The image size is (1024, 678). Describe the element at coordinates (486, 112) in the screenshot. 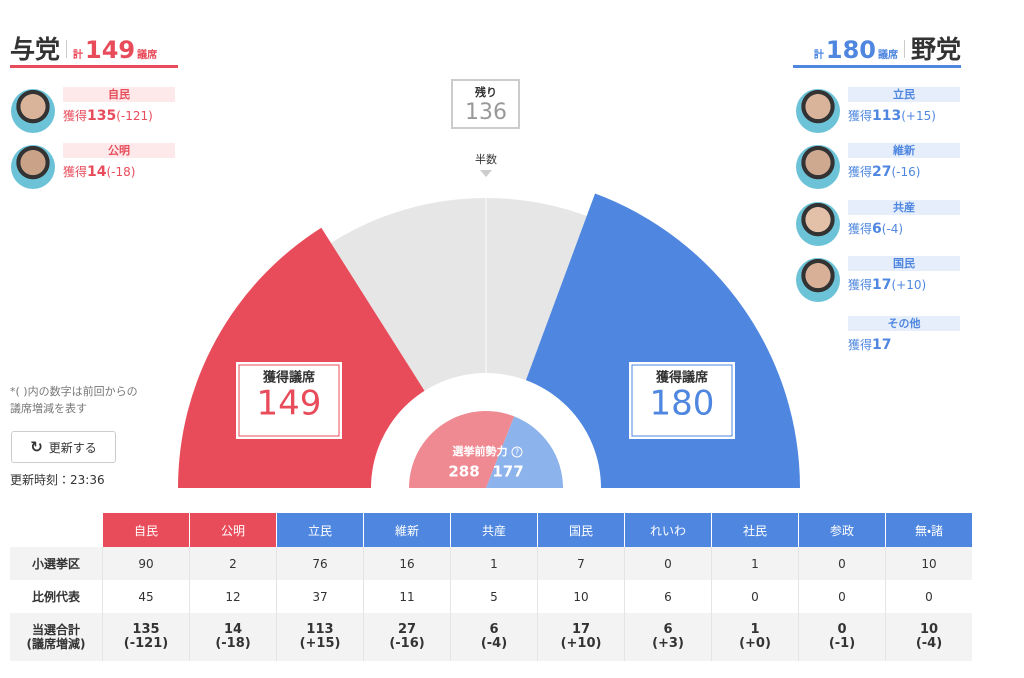

I see `remaining-value: 136` at that location.